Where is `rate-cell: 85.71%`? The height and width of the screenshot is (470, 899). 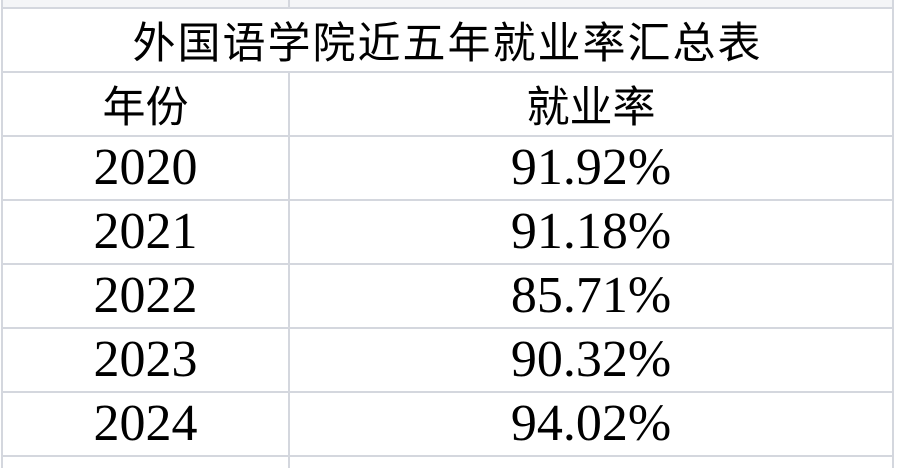 rate-cell: 85.71% is located at coordinates (591, 296).